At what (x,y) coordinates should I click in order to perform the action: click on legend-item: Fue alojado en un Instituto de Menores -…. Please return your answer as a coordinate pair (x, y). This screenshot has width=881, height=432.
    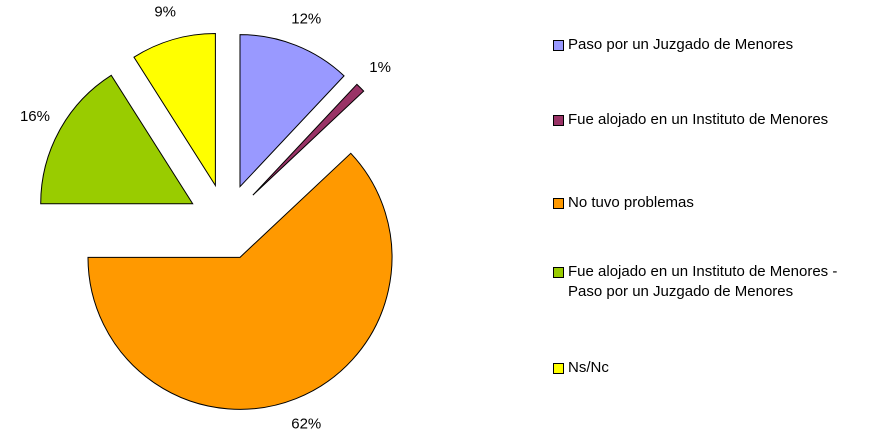
    Looking at the image, I should click on (713, 282).